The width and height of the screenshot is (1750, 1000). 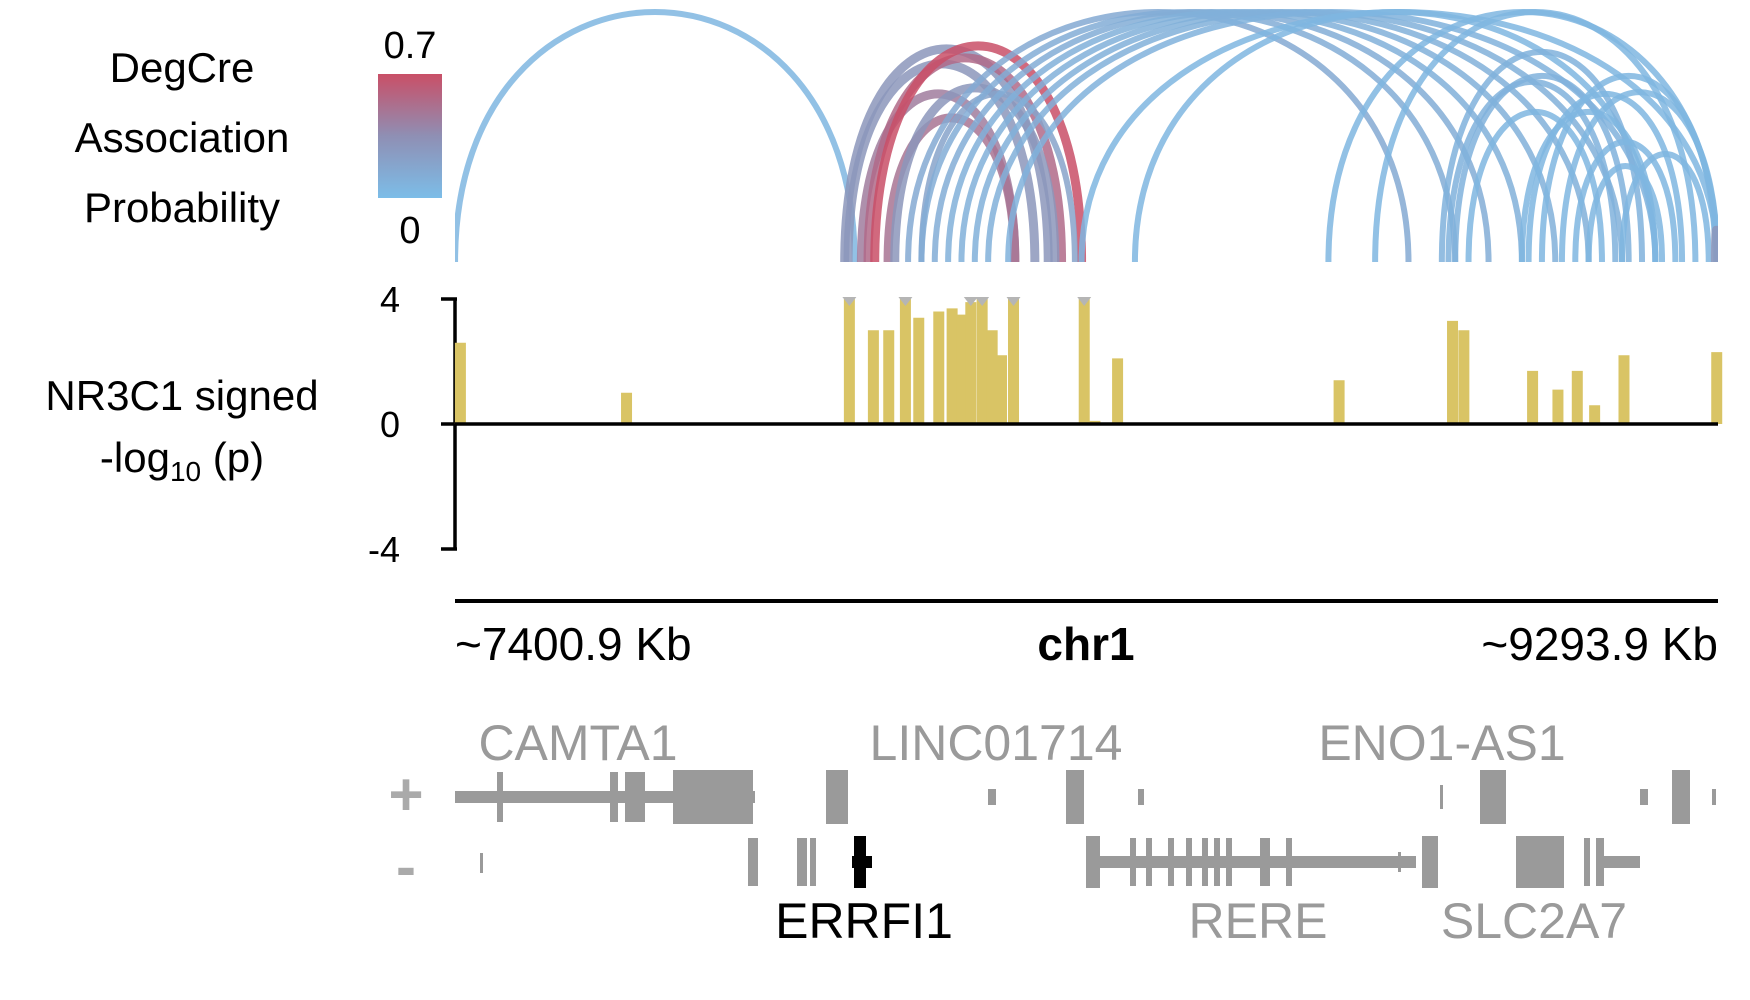 I want to click on track-ylabel-line1: NR3C1 signed, so click(x=181, y=395).